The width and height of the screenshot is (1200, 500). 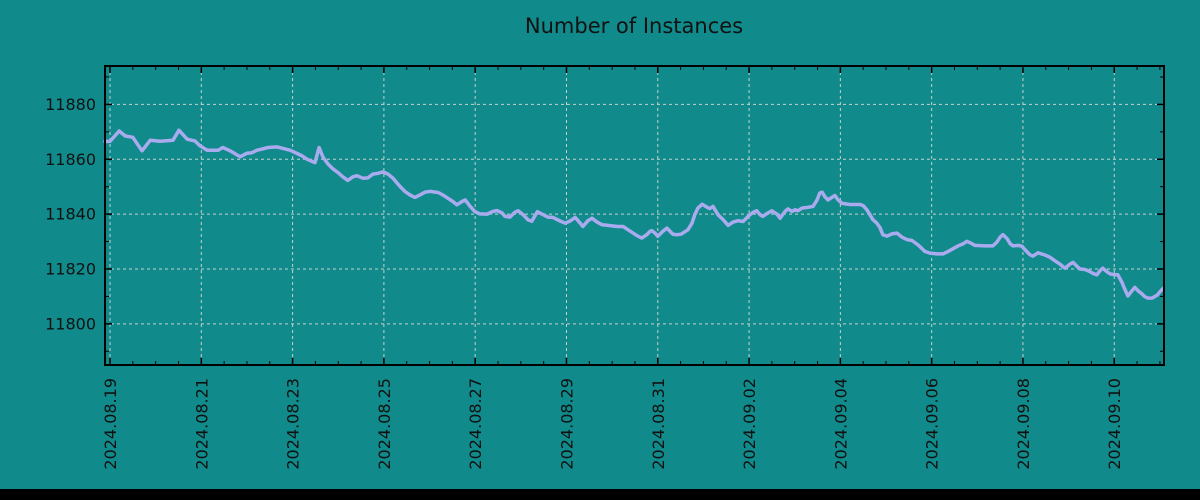 What do you see at coordinates (110, 424) in the screenshot?
I see `x-tick-label: 2024.08.19` at bounding box center [110, 424].